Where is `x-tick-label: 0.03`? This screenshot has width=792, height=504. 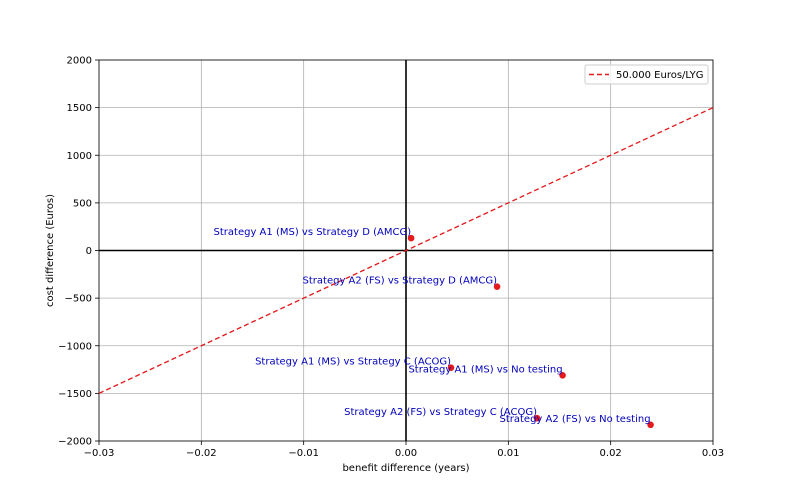 x-tick-label: 0.03 is located at coordinates (713, 453).